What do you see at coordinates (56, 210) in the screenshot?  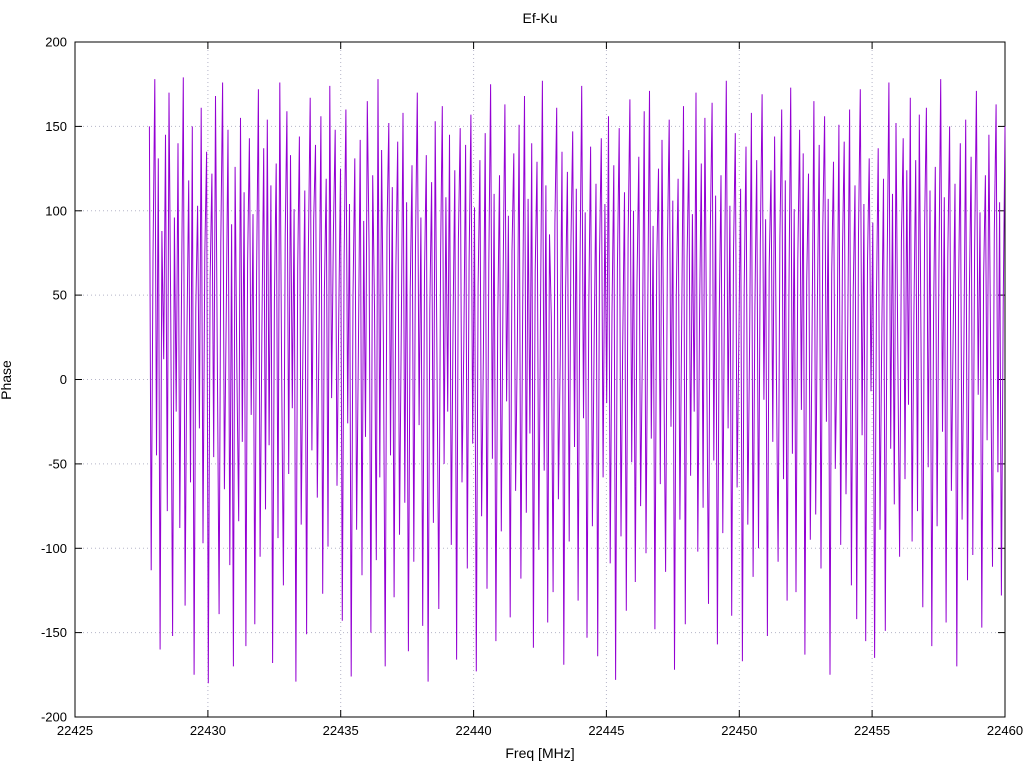 I see `y-tick-label: 100` at bounding box center [56, 210].